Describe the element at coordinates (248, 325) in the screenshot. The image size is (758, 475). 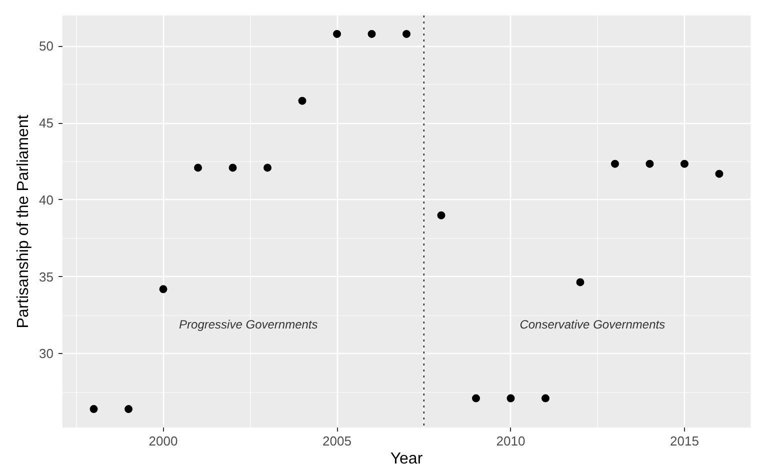
I see `annotation: Progressive Governments` at that location.